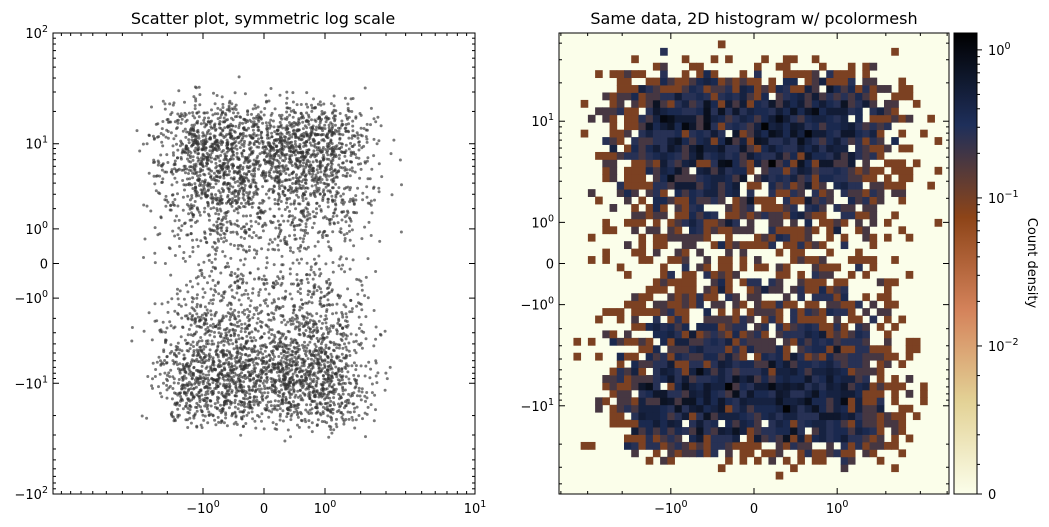 Image resolution: width=1049 pixels, height=527 pixels. I want to click on scatter-title: Scatter plot, symmetric log scale, so click(263, 18).